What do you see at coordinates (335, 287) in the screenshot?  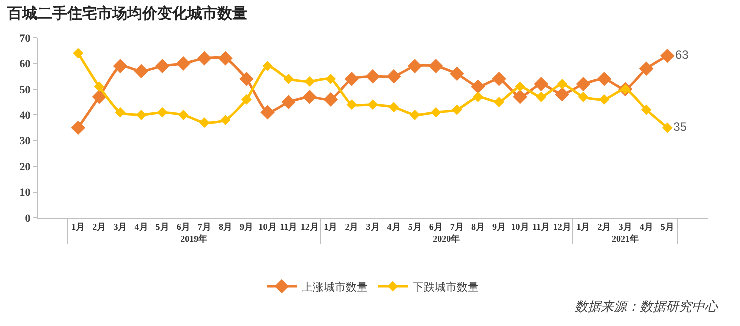 I see `legend-label: 上涨城市数量` at bounding box center [335, 287].